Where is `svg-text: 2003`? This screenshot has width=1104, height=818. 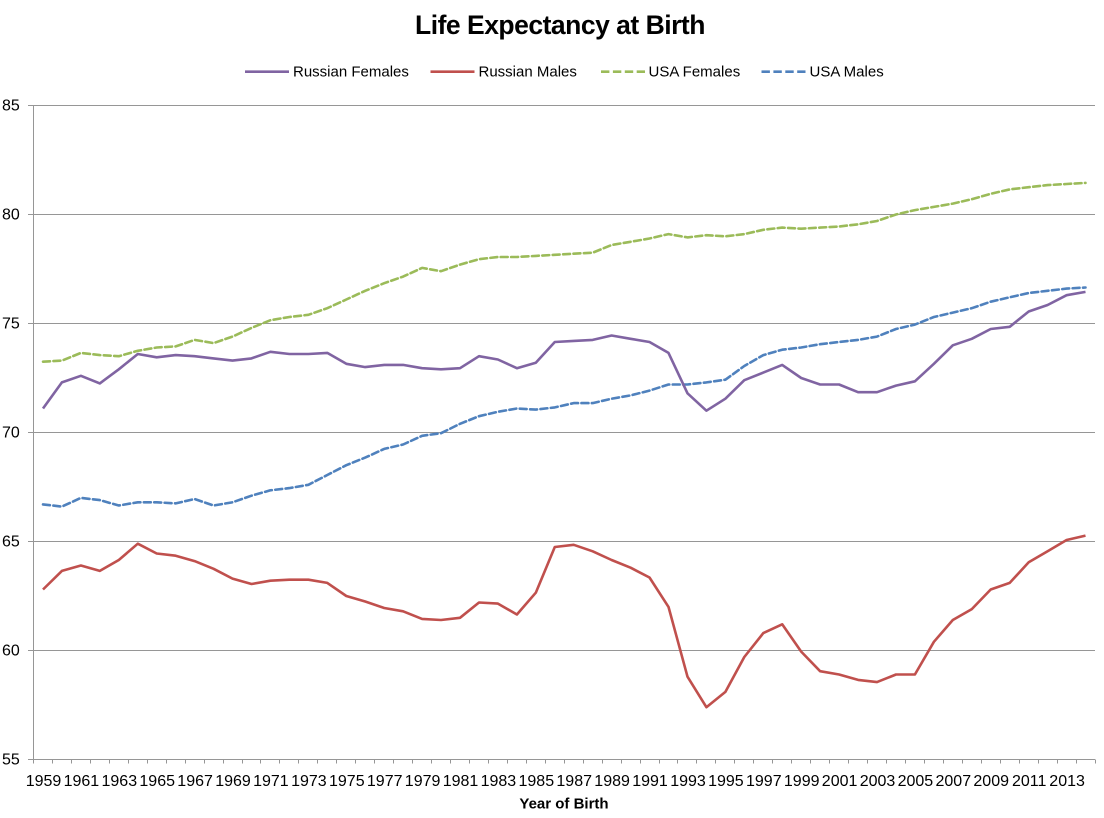
svg-text: 2003 is located at coordinates (878, 781).